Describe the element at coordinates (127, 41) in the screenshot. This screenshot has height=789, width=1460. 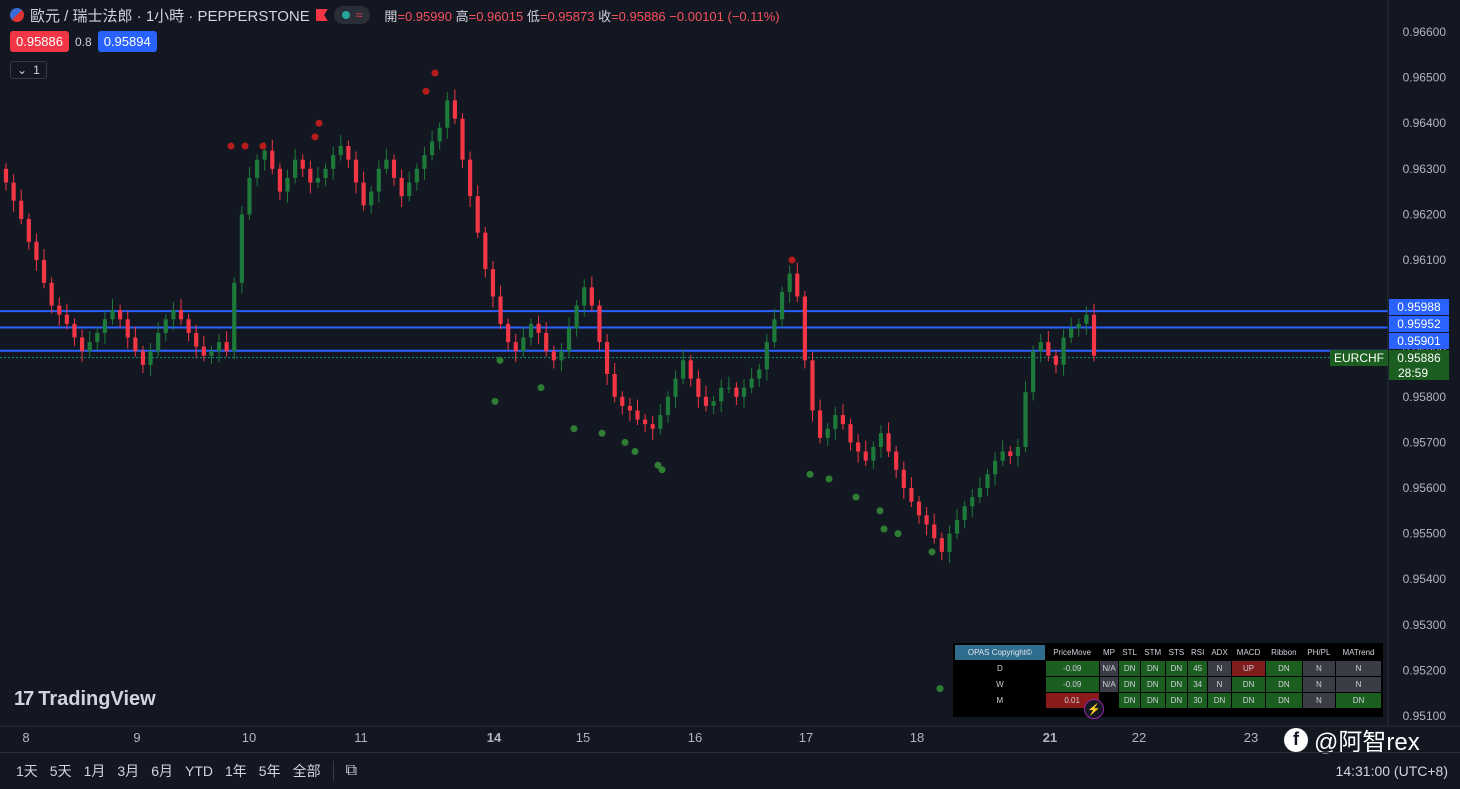
I see `buy-button: 0.95894` at that location.